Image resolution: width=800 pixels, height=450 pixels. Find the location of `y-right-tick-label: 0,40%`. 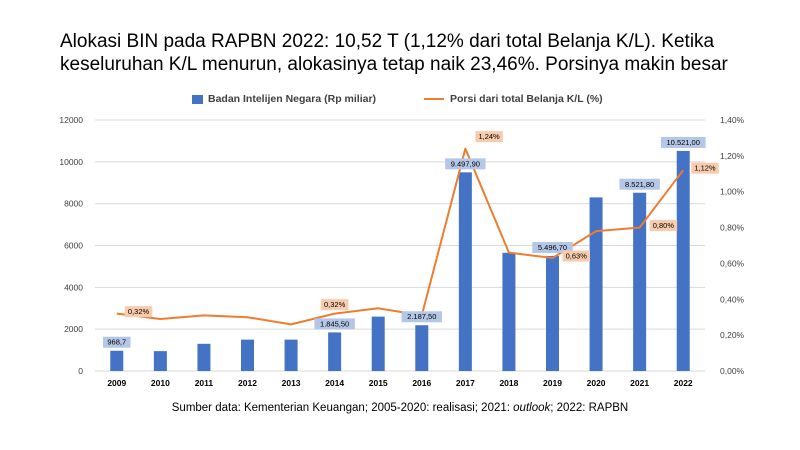

y-right-tick-label: 0,40% is located at coordinates (732, 299).